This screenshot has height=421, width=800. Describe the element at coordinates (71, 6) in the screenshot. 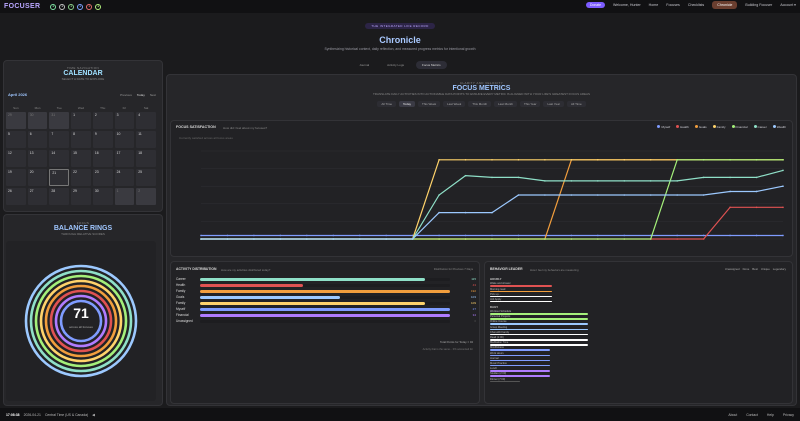

I see `quick-icon-2: ●` at that location.